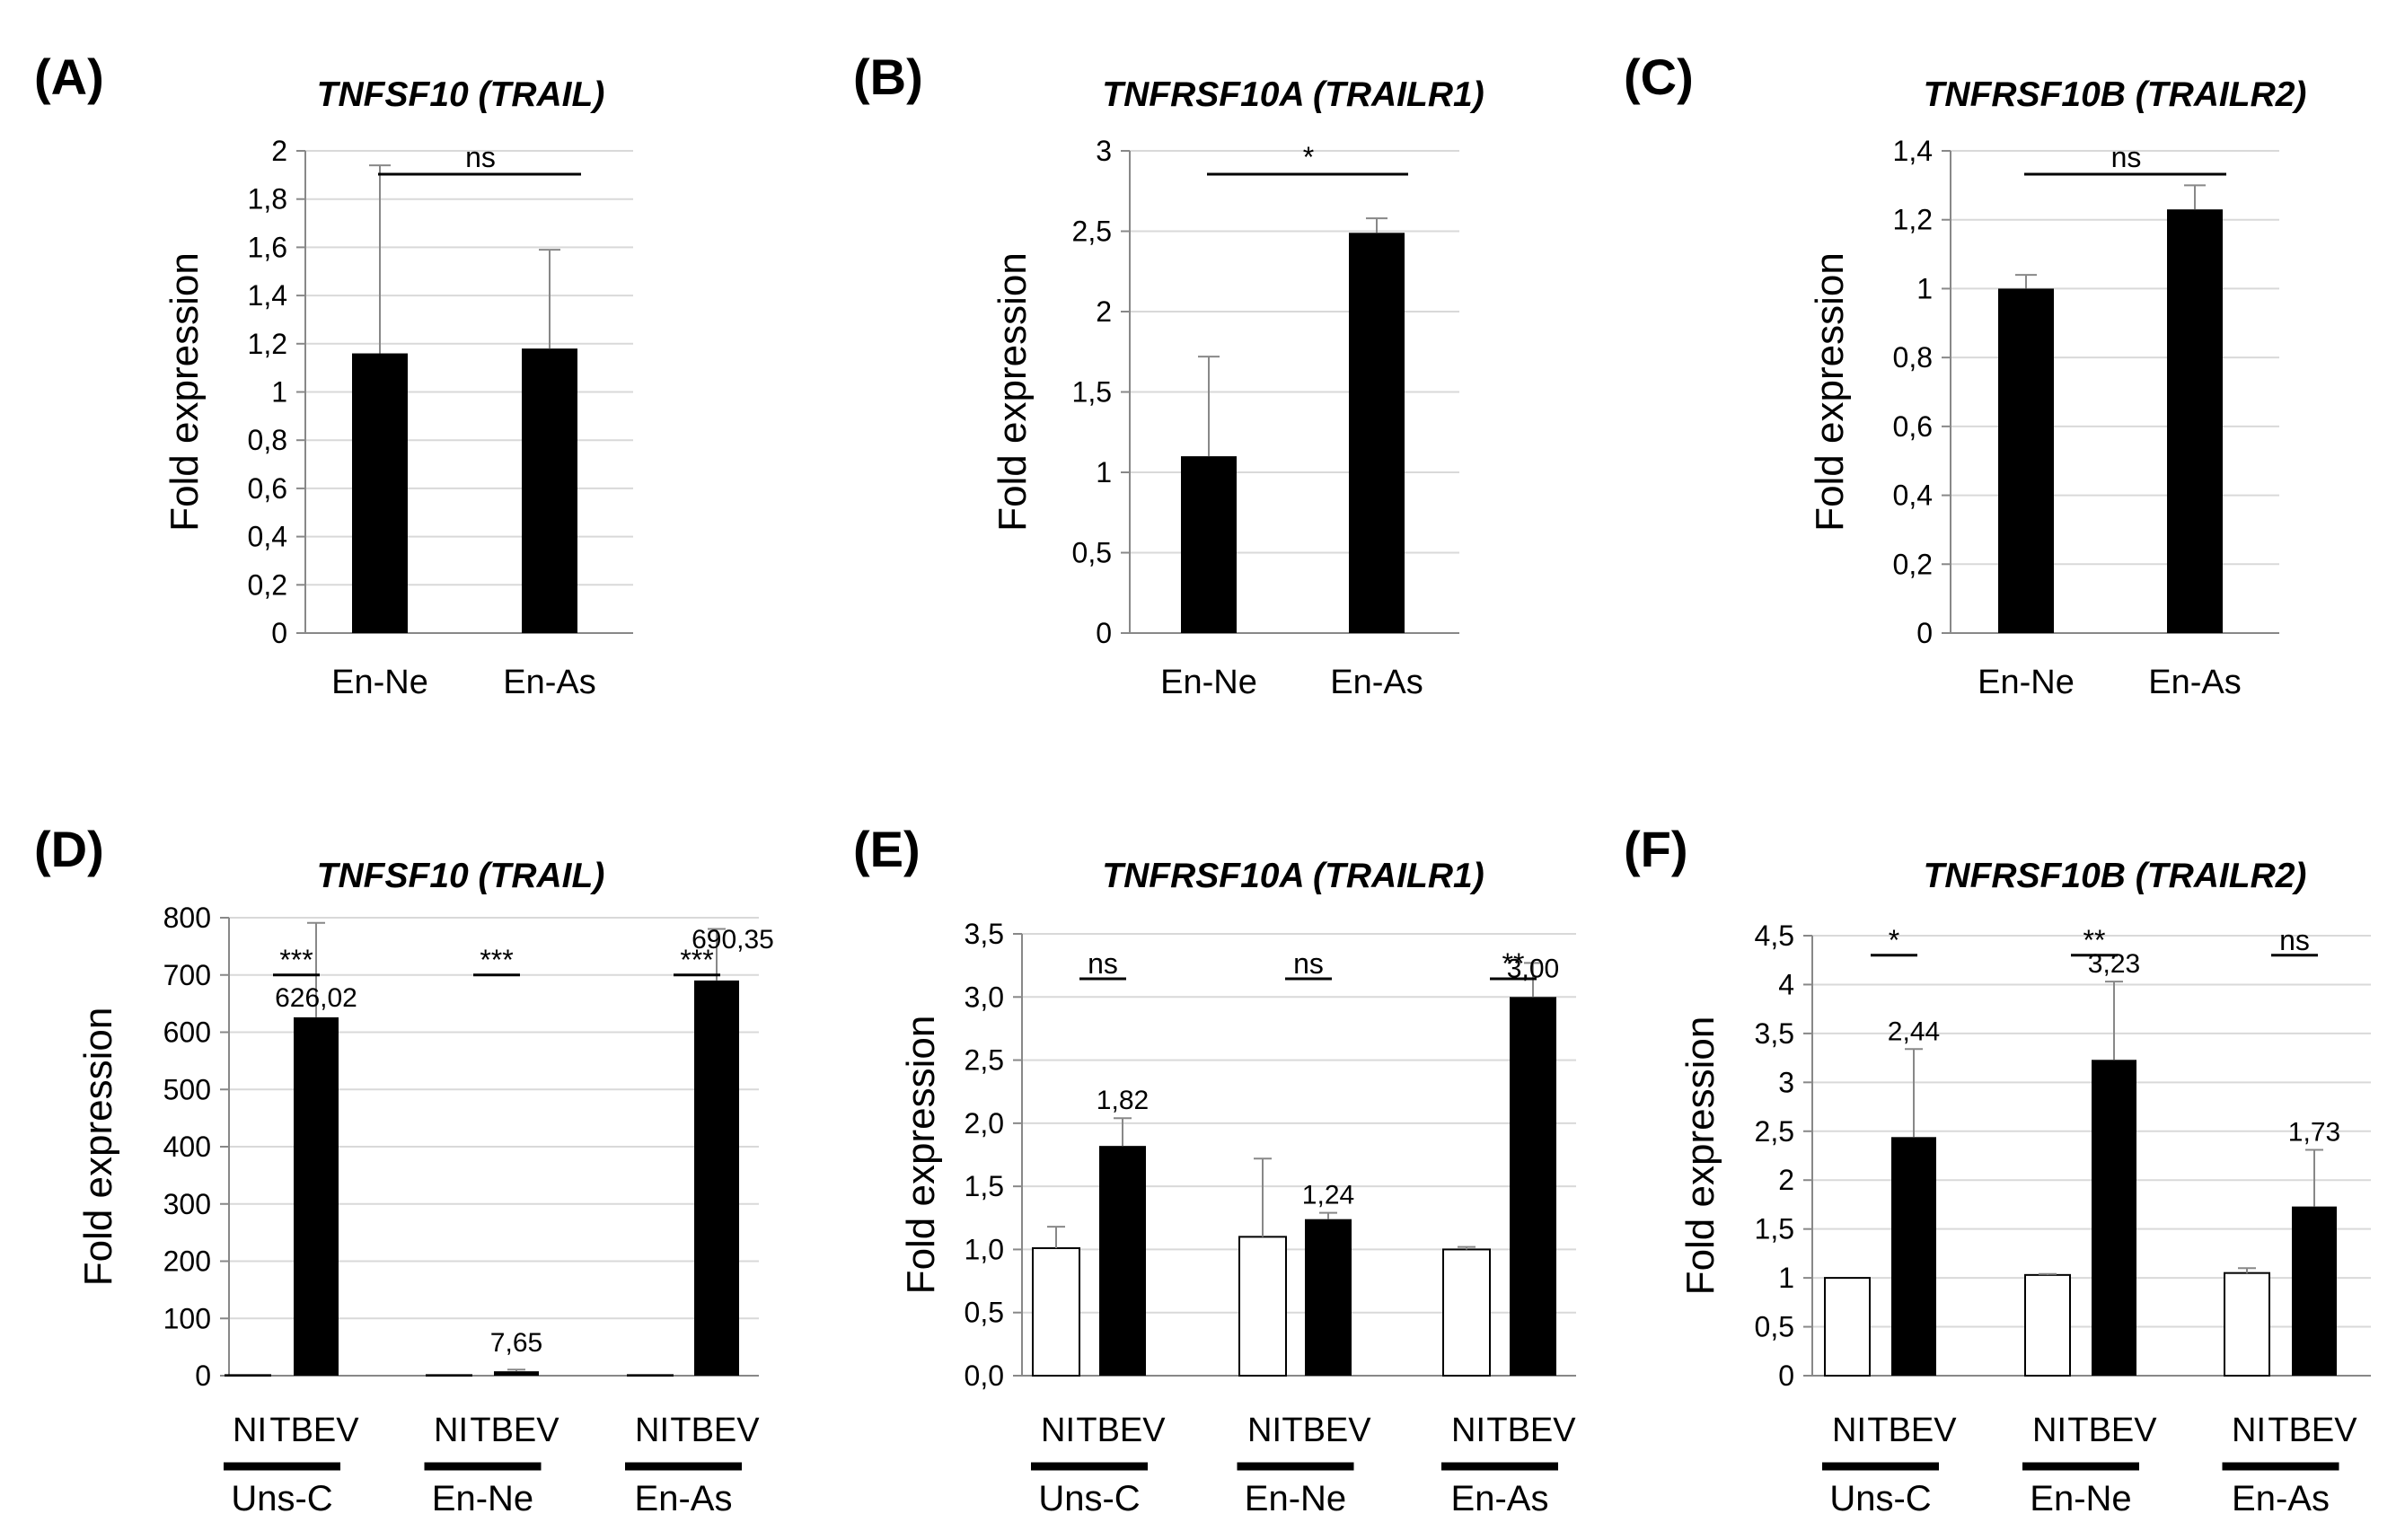  Describe the element at coordinates (267, 199) in the screenshot. I see `panel-a-y-tick-label: 1,8` at that location.